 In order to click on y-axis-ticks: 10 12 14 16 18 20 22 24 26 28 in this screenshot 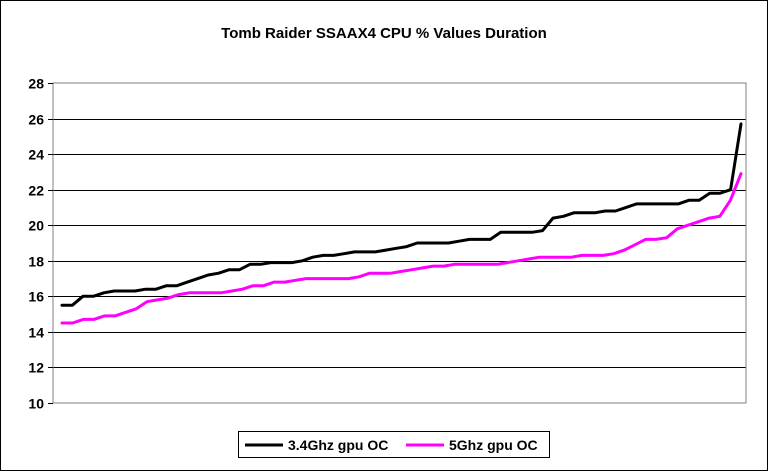, I will do `click(40, 244)`.